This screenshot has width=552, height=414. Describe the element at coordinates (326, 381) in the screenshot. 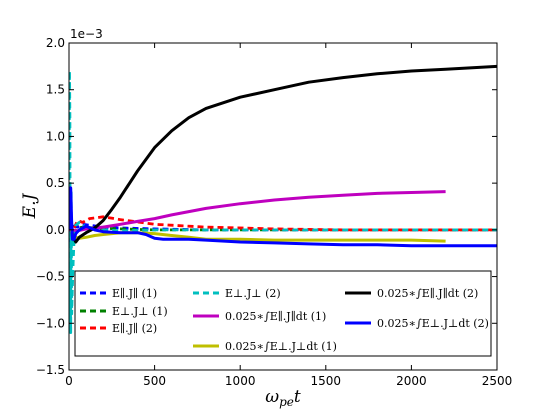

I see `x-tick-label: 1500` at that location.